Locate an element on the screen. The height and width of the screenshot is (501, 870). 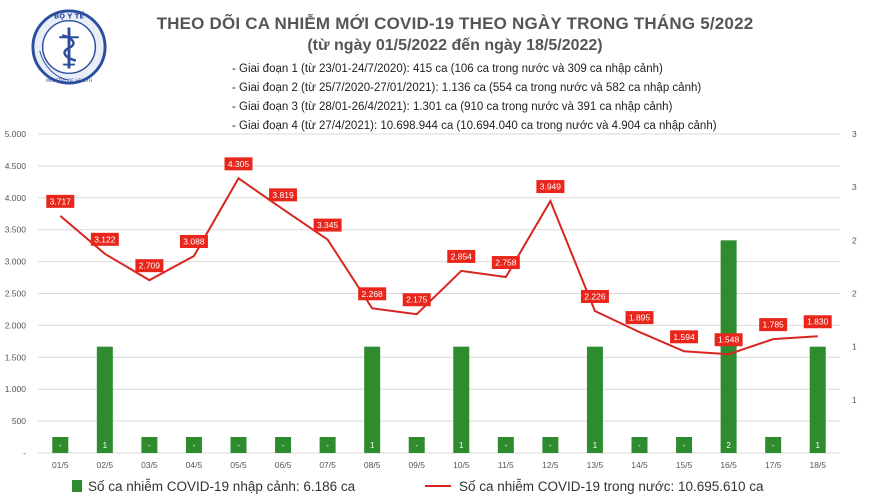
line-data-label: 4.305 is located at coordinates (239, 164).